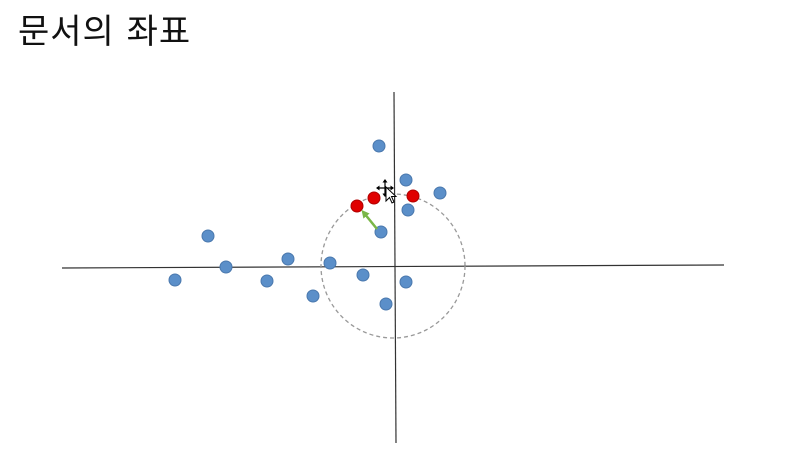 The width and height of the screenshot is (786, 455). I want to click on movement-arrow, so click(370, 221).